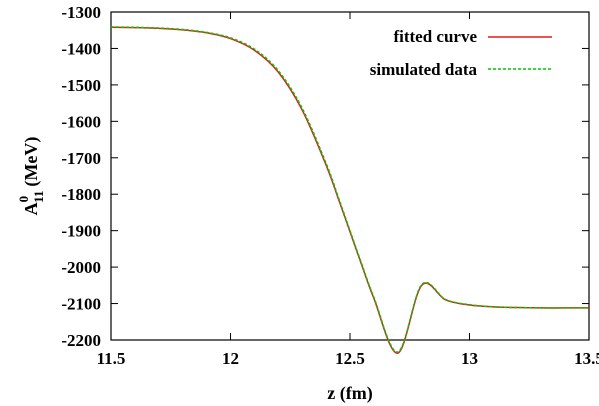 The height and width of the screenshot is (406, 599). Describe the element at coordinates (350, 358) in the screenshot. I see `x-tick-label: 12.5` at that location.